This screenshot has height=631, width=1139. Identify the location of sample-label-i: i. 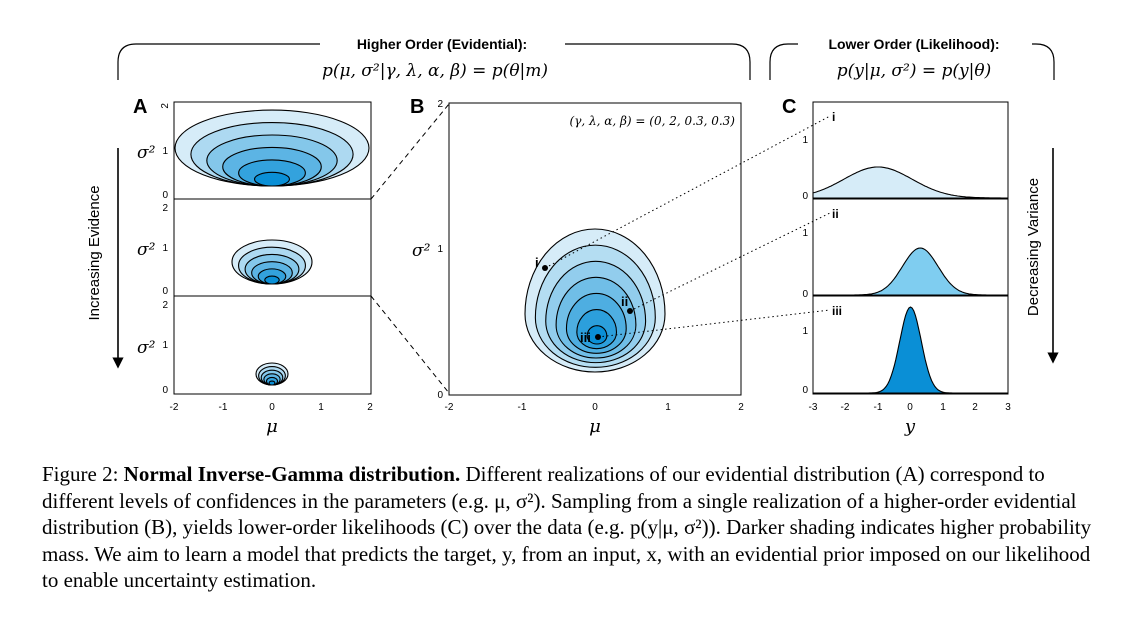
(537, 262).